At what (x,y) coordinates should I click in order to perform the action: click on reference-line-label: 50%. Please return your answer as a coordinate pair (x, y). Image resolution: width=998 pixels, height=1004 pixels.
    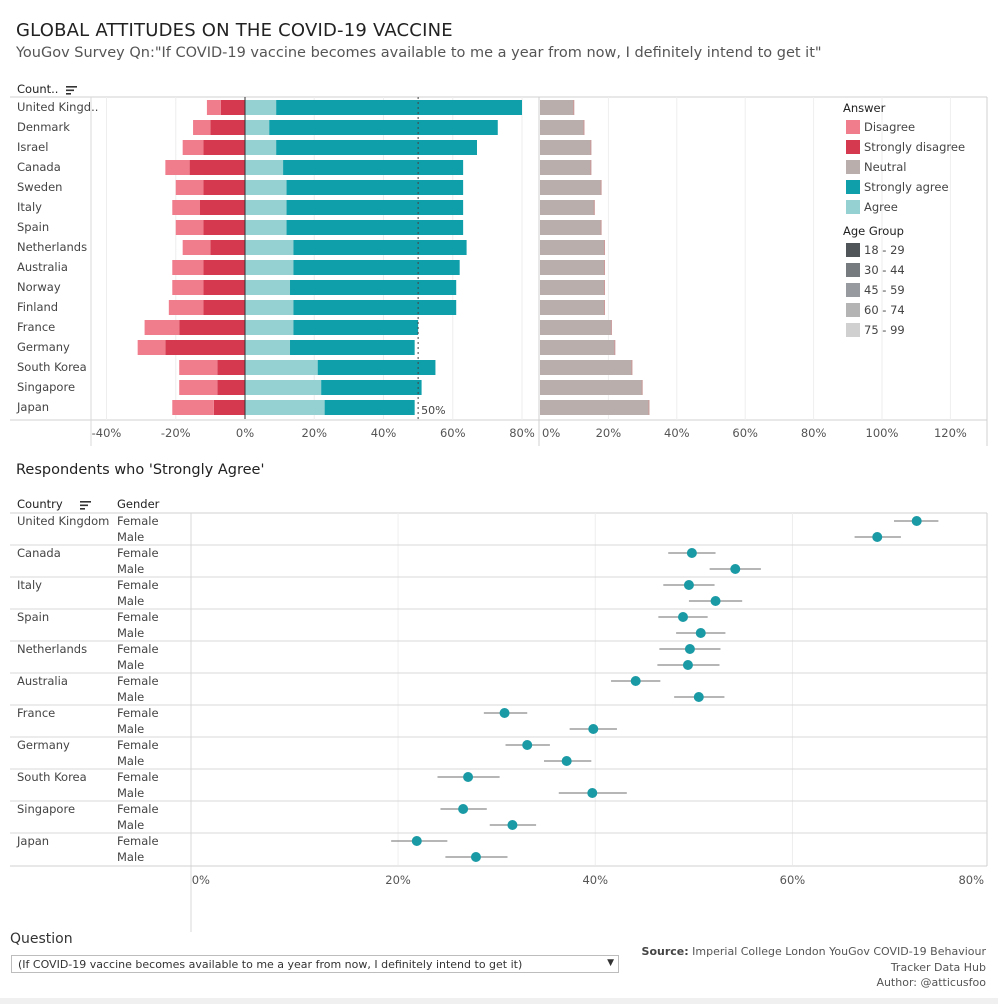
    Looking at the image, I should click on (433, 410).